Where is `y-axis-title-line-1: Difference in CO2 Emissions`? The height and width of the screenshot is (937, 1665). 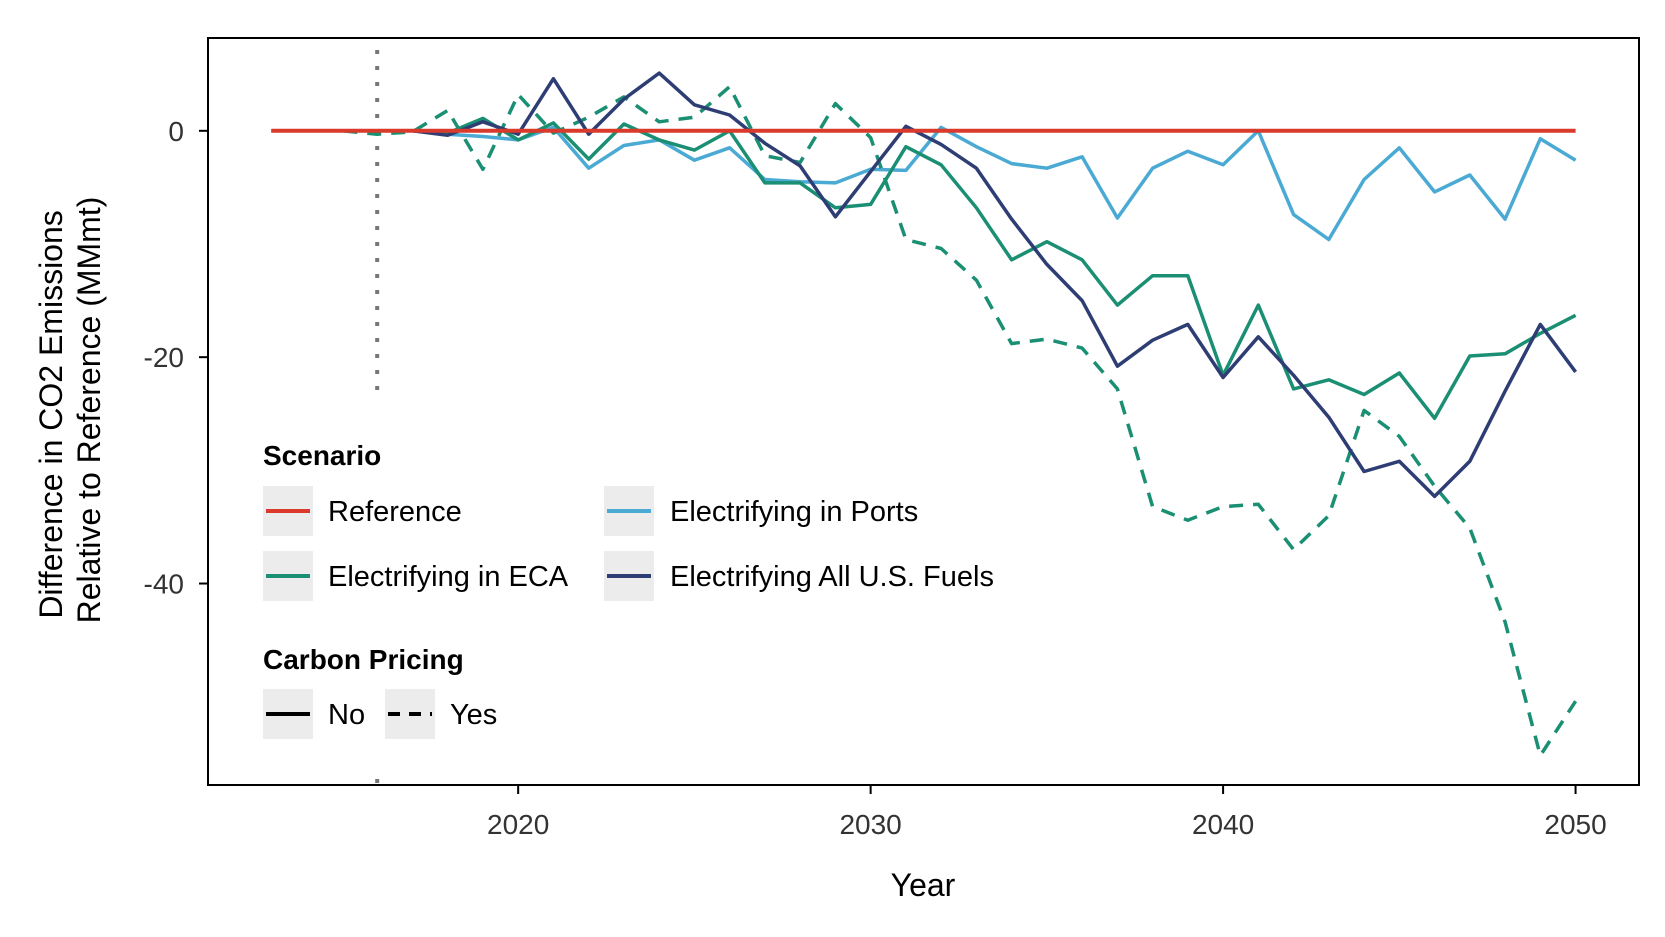 y-axis-title-line-1: Difference in CO2 Emissions is located at coordinates (51, 414).